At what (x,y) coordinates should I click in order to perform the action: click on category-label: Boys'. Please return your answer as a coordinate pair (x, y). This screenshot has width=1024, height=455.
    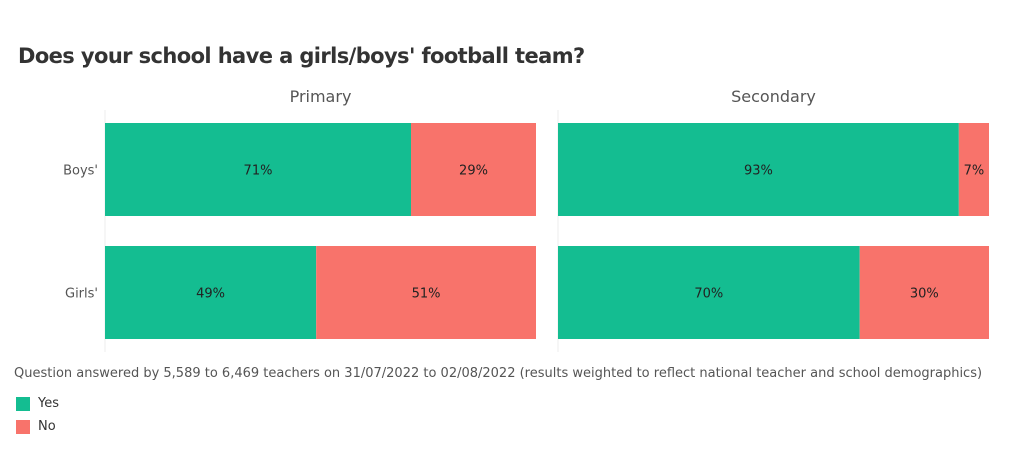
    Looking at the image, I should click on (80, 171).